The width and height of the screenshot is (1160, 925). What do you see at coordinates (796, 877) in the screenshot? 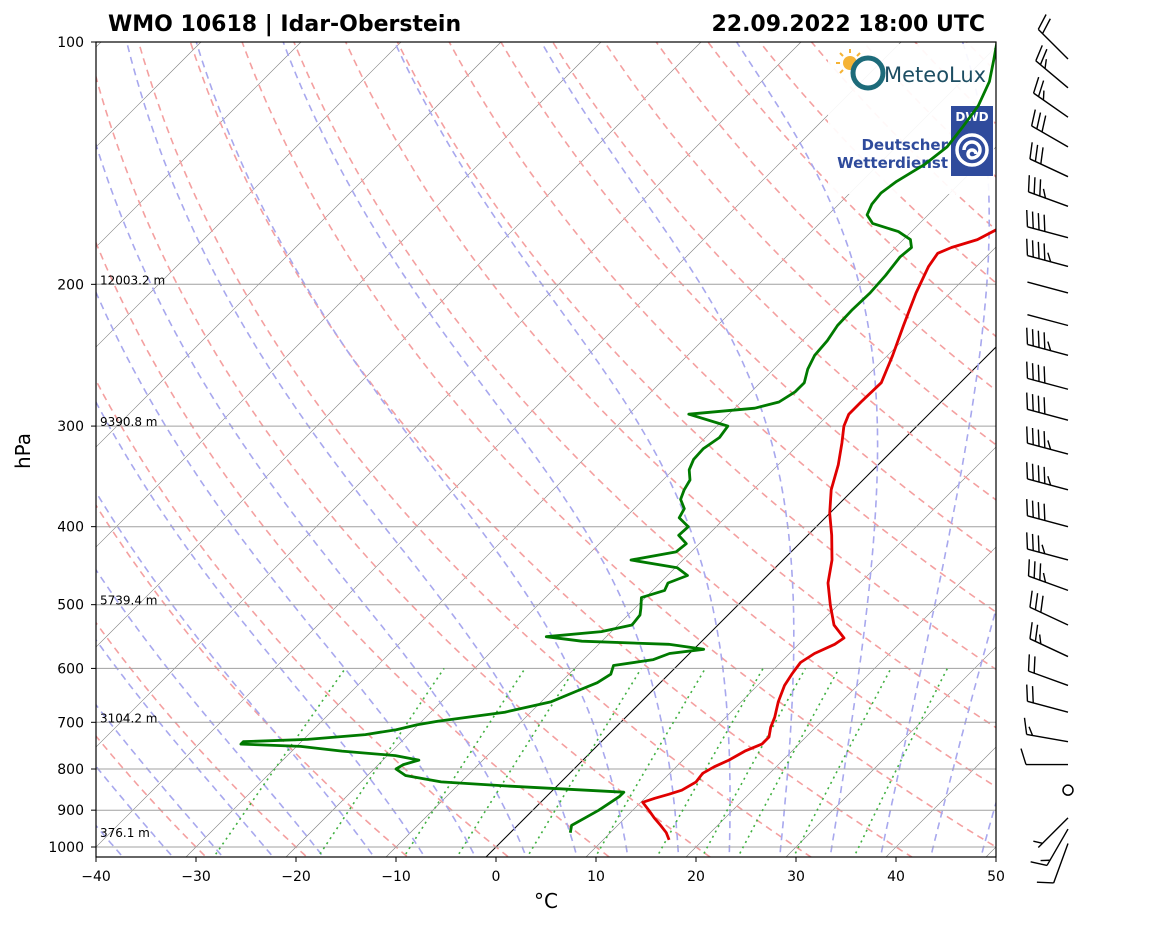
I see `x-tick-label: 30` at bounding box center [796, 877].